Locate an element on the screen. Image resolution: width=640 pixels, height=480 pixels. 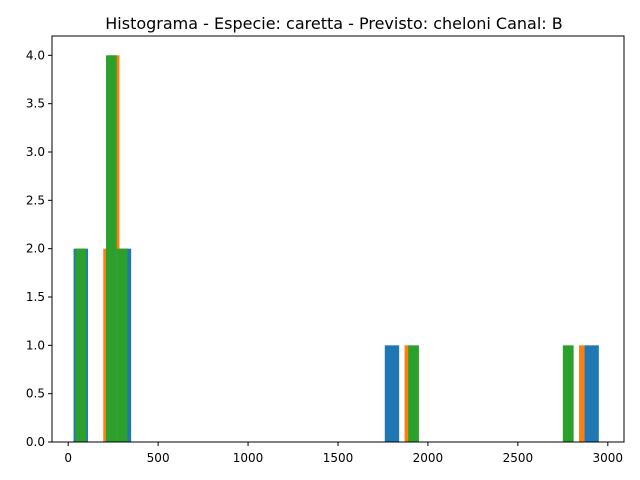
y-tick-label: 2.5 is located at coordinates (35, 200).